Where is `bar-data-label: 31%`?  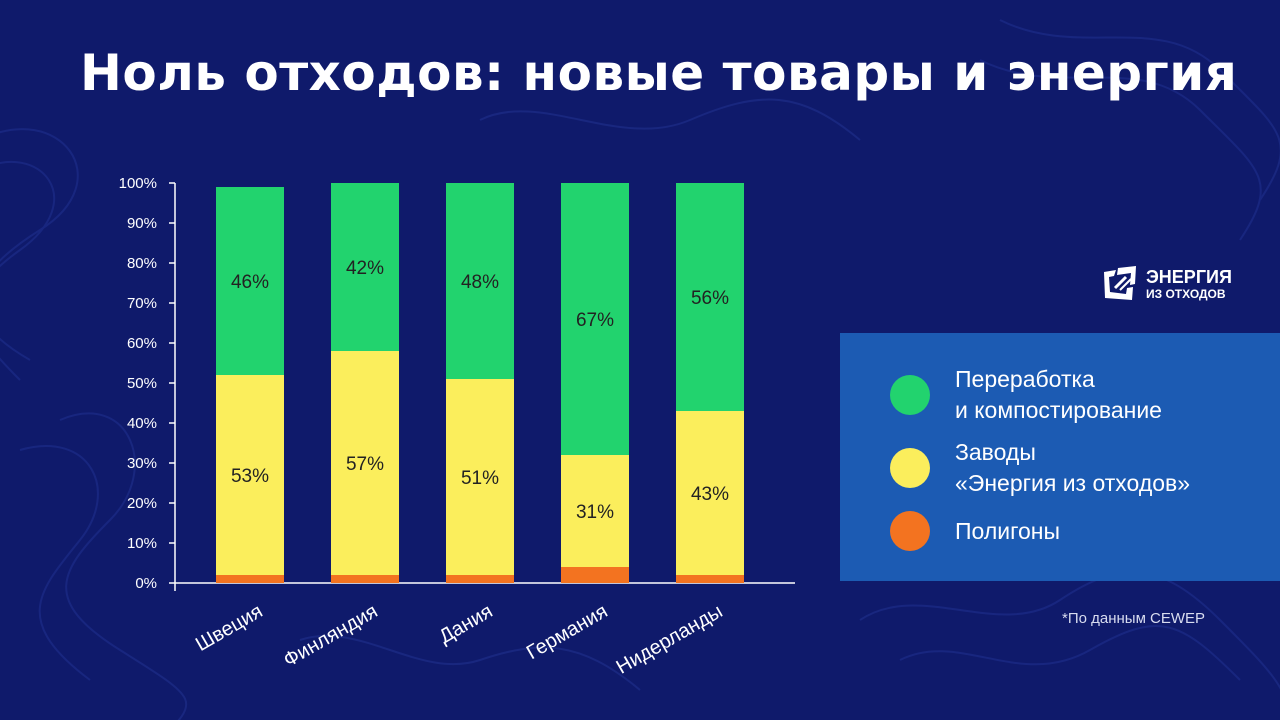
bar-data-label: 31% is located at coordinates (595, 512).